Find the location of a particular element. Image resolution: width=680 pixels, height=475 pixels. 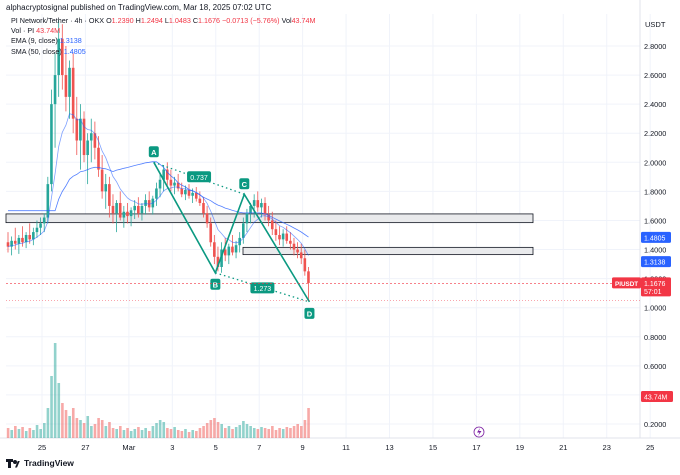

legend-ema-row: EMA (9, close) 1.3138 is located at coordinates (163, 41).